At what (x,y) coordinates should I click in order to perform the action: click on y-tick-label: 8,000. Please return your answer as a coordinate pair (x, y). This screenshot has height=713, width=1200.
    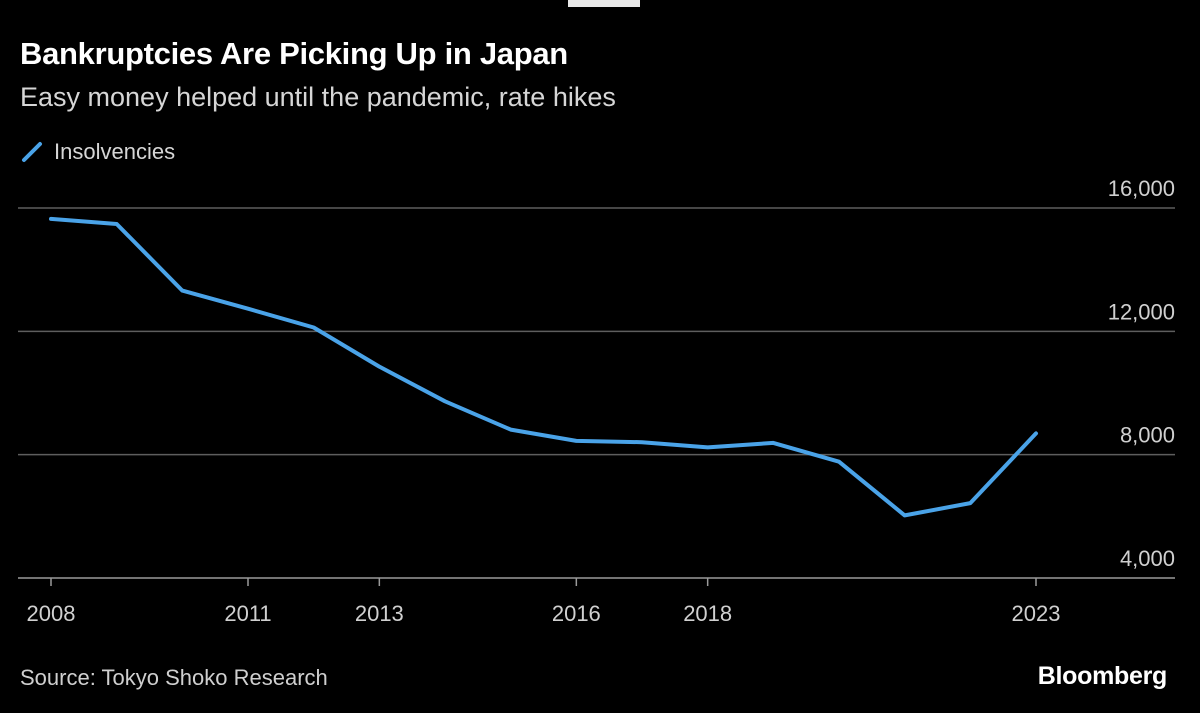
    Looking at the image, I should click on (1147, 435).